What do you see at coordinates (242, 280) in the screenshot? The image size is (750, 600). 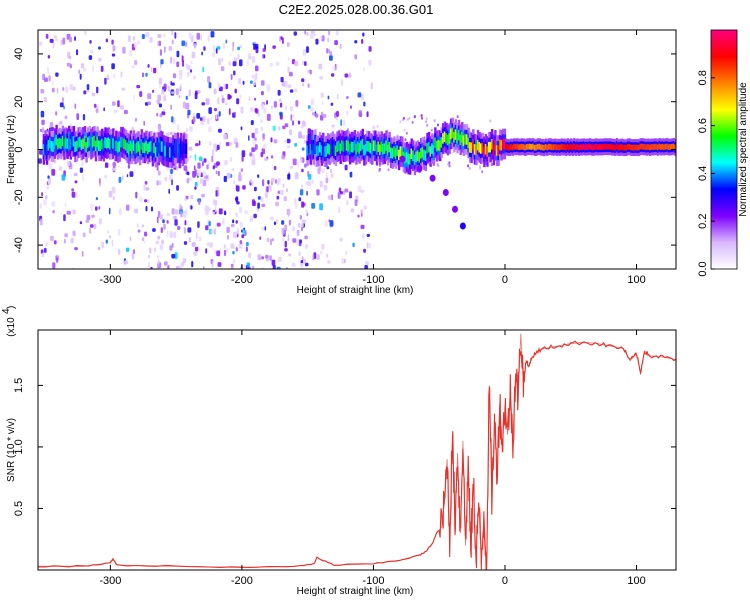 I see `x-tick-label: -200` at bounding box center [242, 280].